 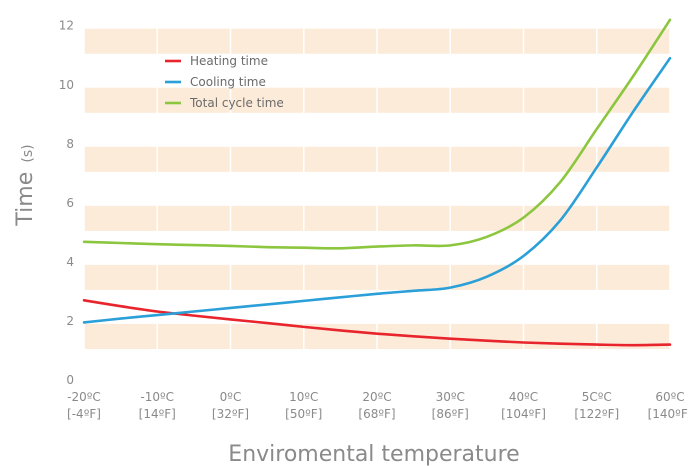 What do you see at coordinates (596, 414) in the screenshot?
I see `x-tick-label-fahrenheit: [122ºF]` at bounding box center [596, 414].